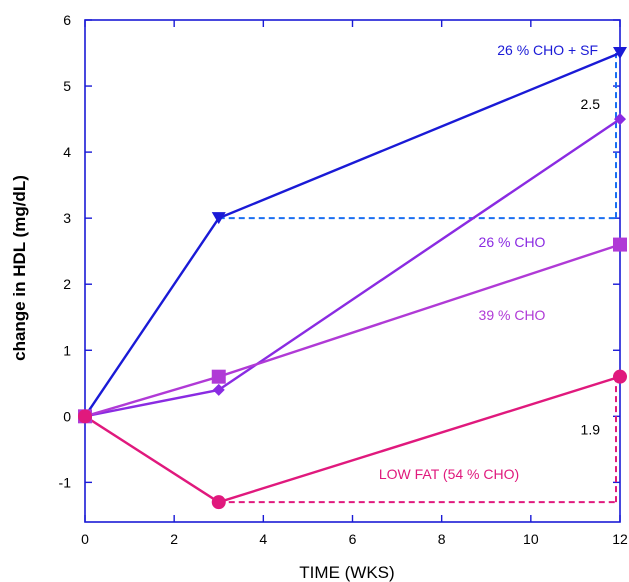 This screenshot has width=629, height=582. Describe the element at coordinates (346, 572) in the screenshot. I see `x-axis-title: TIME (WKS)` at that location.